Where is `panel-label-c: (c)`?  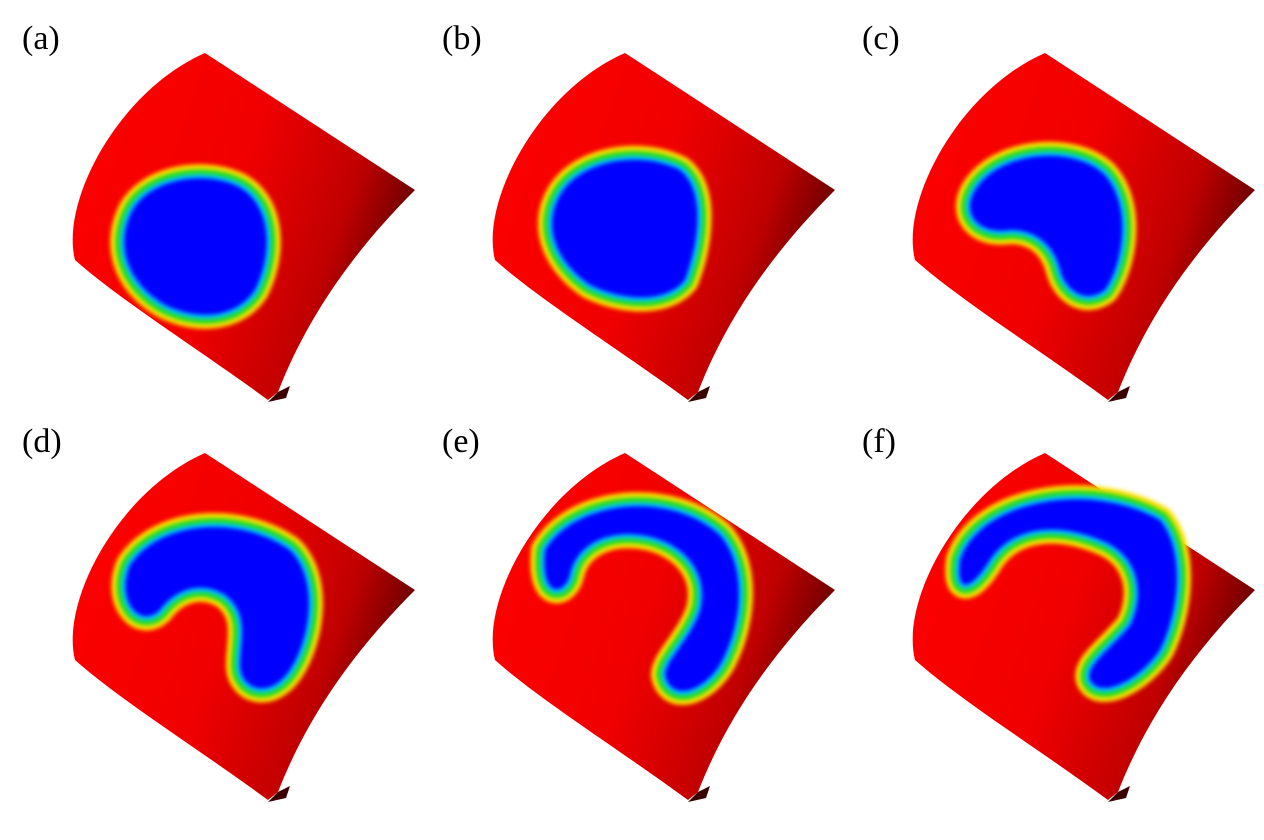 panel-label-c: (c) is located at coordinates (881, 38).